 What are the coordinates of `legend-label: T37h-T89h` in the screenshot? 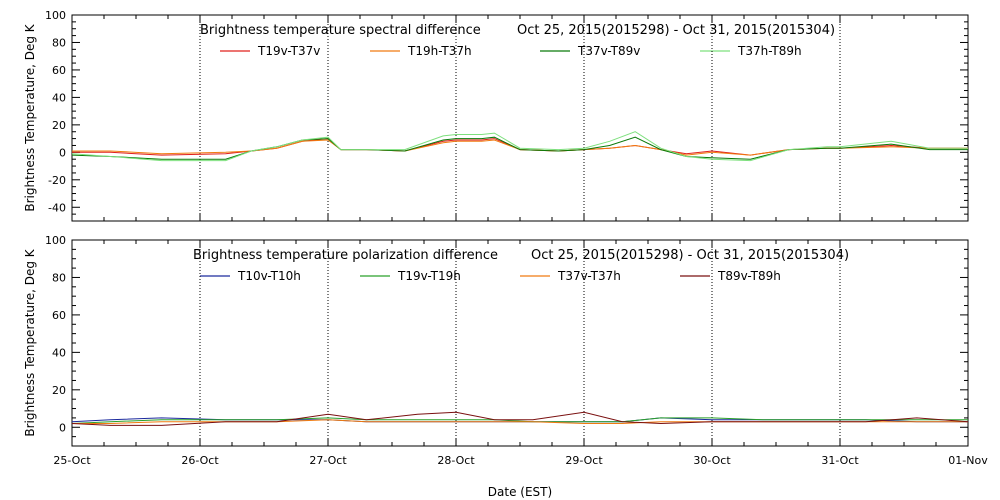 It's located at (769, 51).